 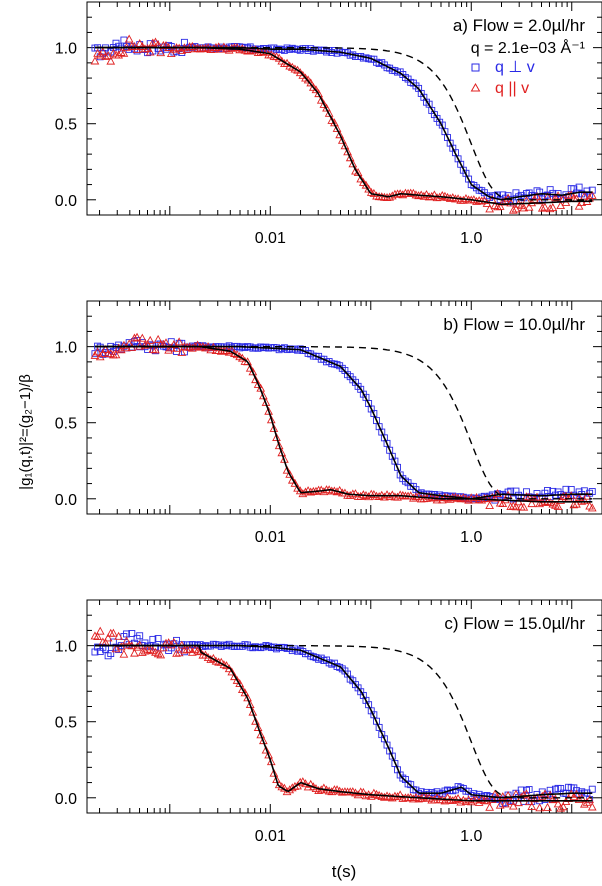 What do you see at coordinates (66, 125) in the screenshot?
I see `y-tick-label: 0.5` at bounding box center [66, 125].